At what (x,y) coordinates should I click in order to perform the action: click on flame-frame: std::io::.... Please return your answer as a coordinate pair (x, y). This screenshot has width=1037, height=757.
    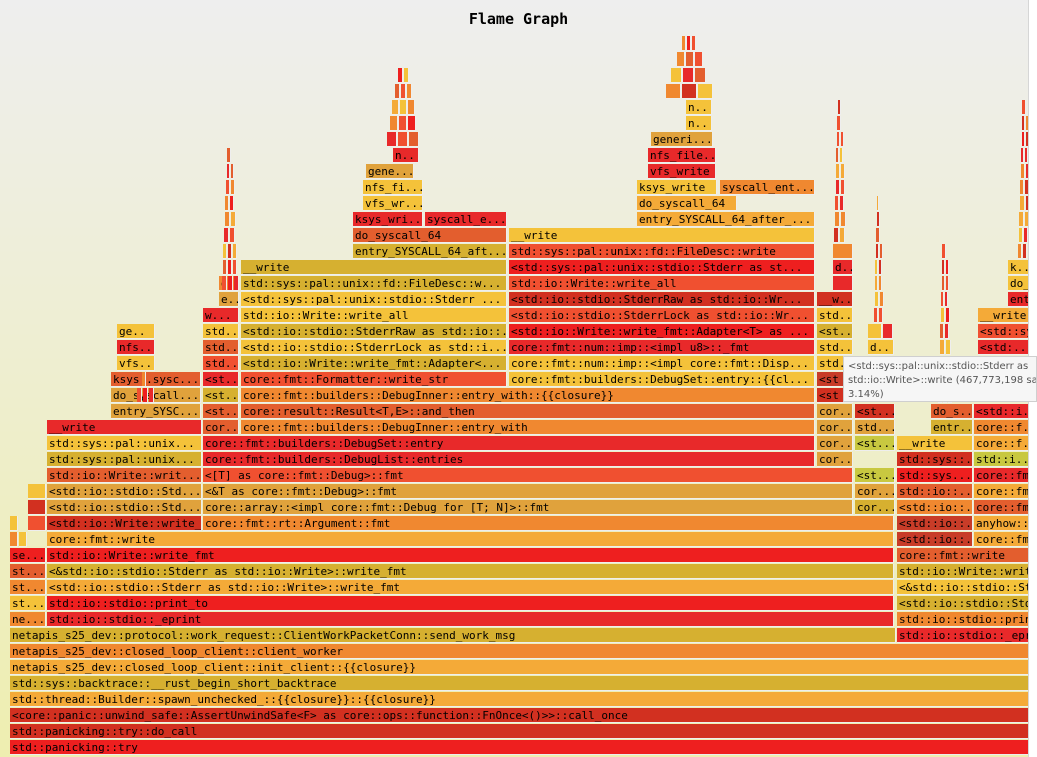
    Looking at the image, I should click on (935, 491).